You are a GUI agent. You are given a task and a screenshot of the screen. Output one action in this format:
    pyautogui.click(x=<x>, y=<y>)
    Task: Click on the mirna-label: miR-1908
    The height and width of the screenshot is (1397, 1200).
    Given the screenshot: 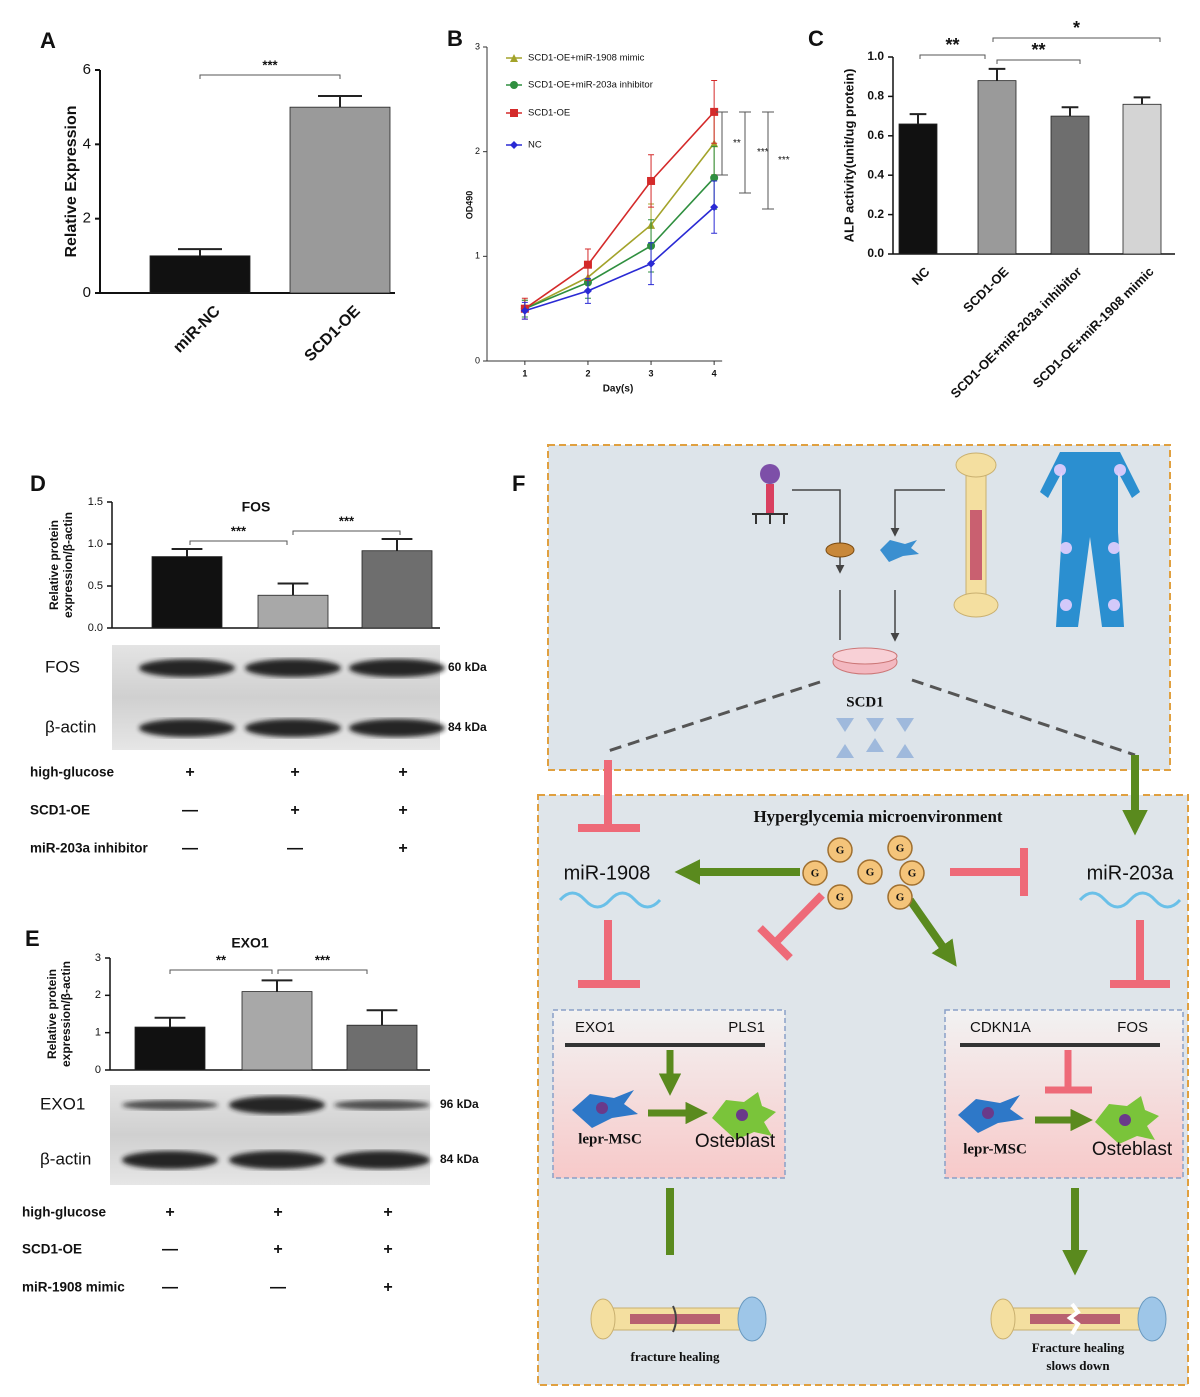 What is the action you would take?
    pyautogui.click(x=607, y=873)
    